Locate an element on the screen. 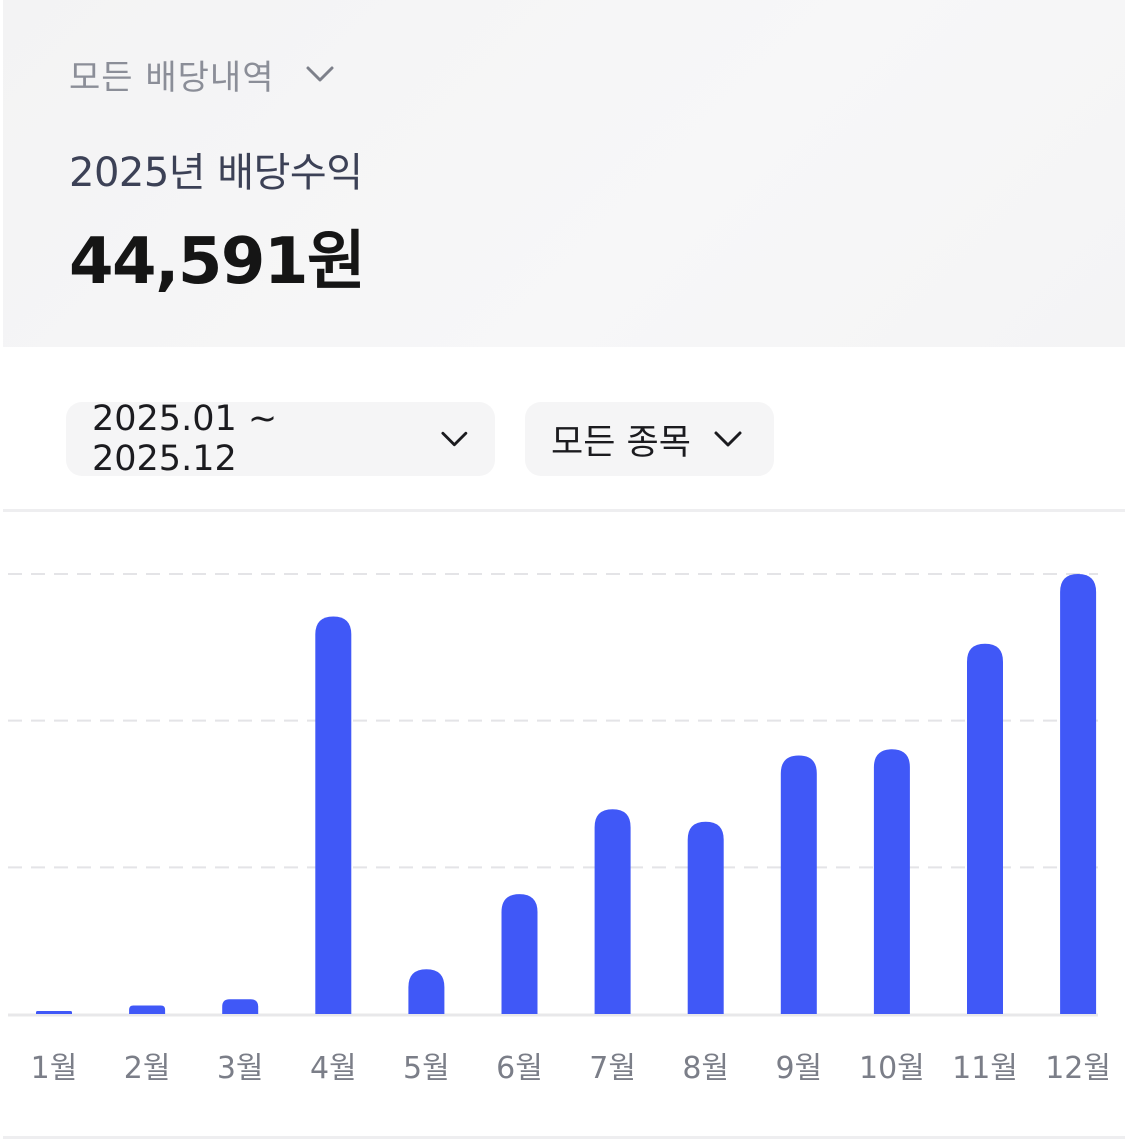 This screenshot has height=1147, width=1125. stock-filter-label: 모든 종목 is located at coordinates (621, 442).